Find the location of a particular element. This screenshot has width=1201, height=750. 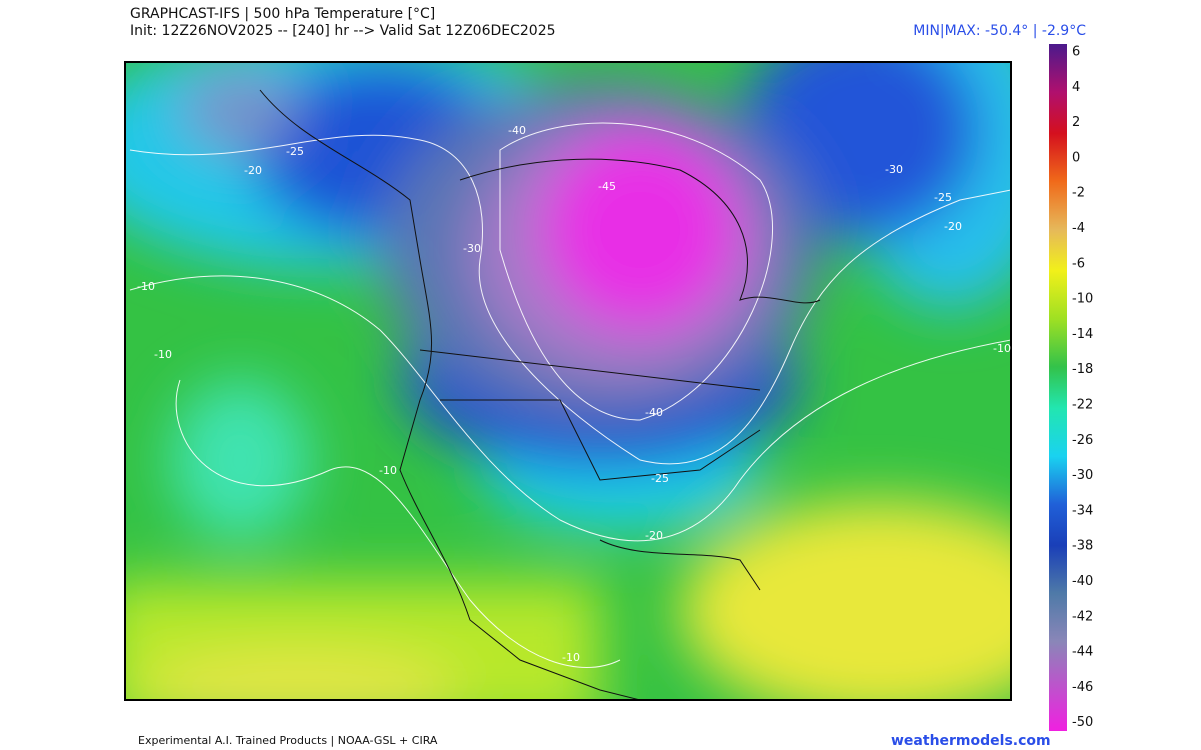

colorbar-label: -42 is located at coordinates (1082, 616).